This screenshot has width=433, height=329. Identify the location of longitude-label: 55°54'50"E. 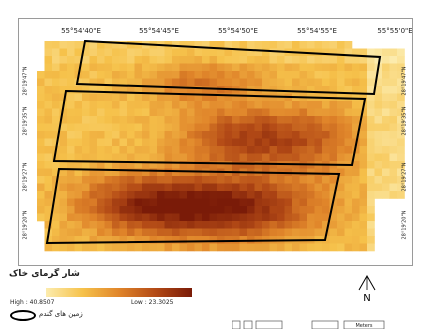
(238, 31).